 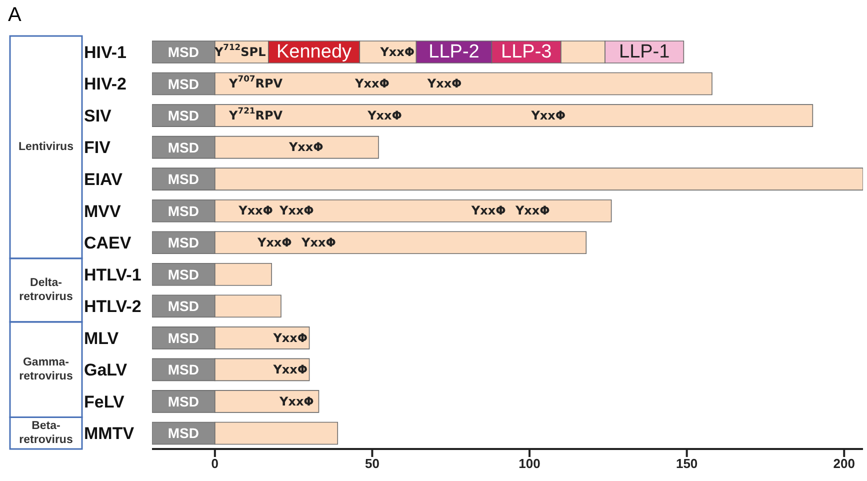 What do you see at coordinates (98, 148) in the screenshot?
I see `y-tick-label: FIV` at bounding box center [98, 148].